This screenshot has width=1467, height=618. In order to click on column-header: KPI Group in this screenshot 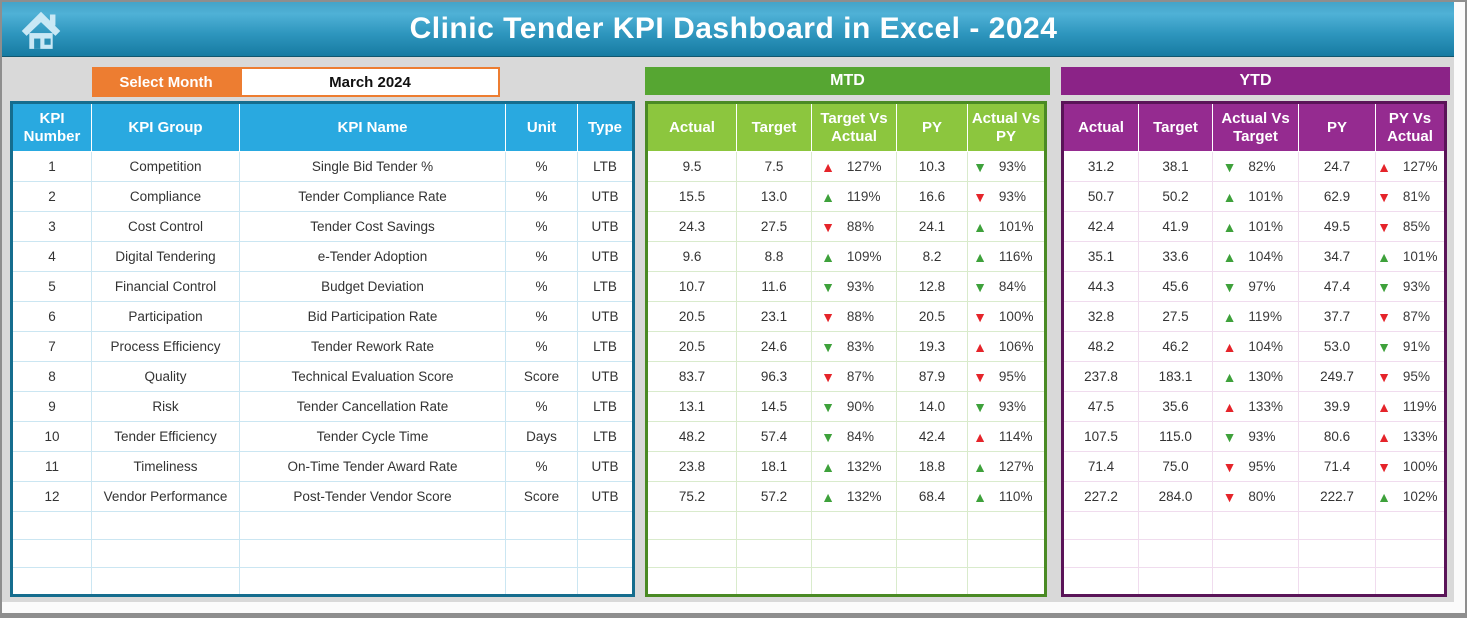, I will do `click(165, 127)`.